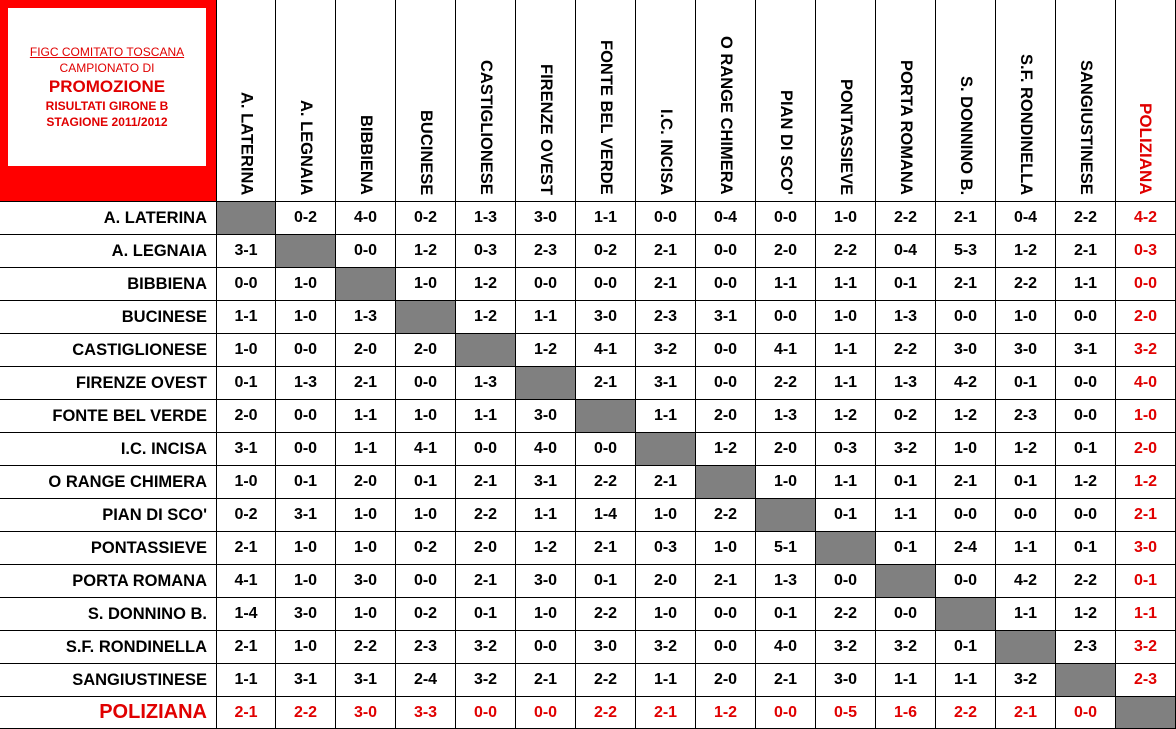 This screenshot has width=1176, height=729. I want to click on row-header: FIRENZE OVEST, so click(108, 383).